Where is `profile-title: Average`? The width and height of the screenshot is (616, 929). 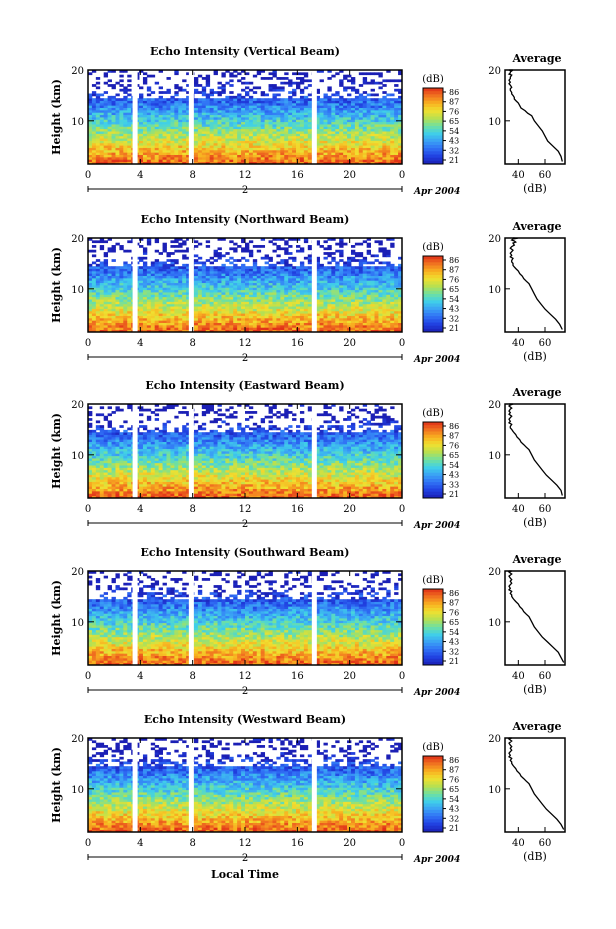 profile-title: Average is located at coordinates (536, 58).